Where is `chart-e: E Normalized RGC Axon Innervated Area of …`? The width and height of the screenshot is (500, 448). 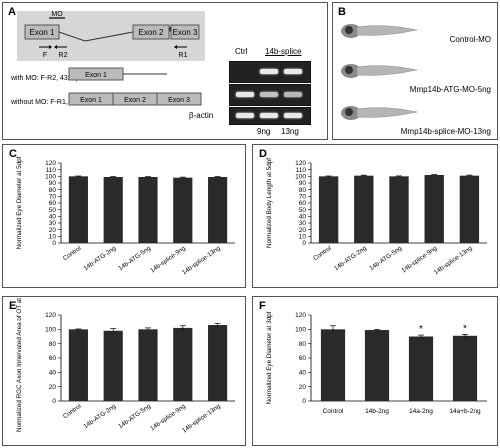 chart-e: E Normalized RGC Axon Innervated Area of … is located at coordinates (122, 366).